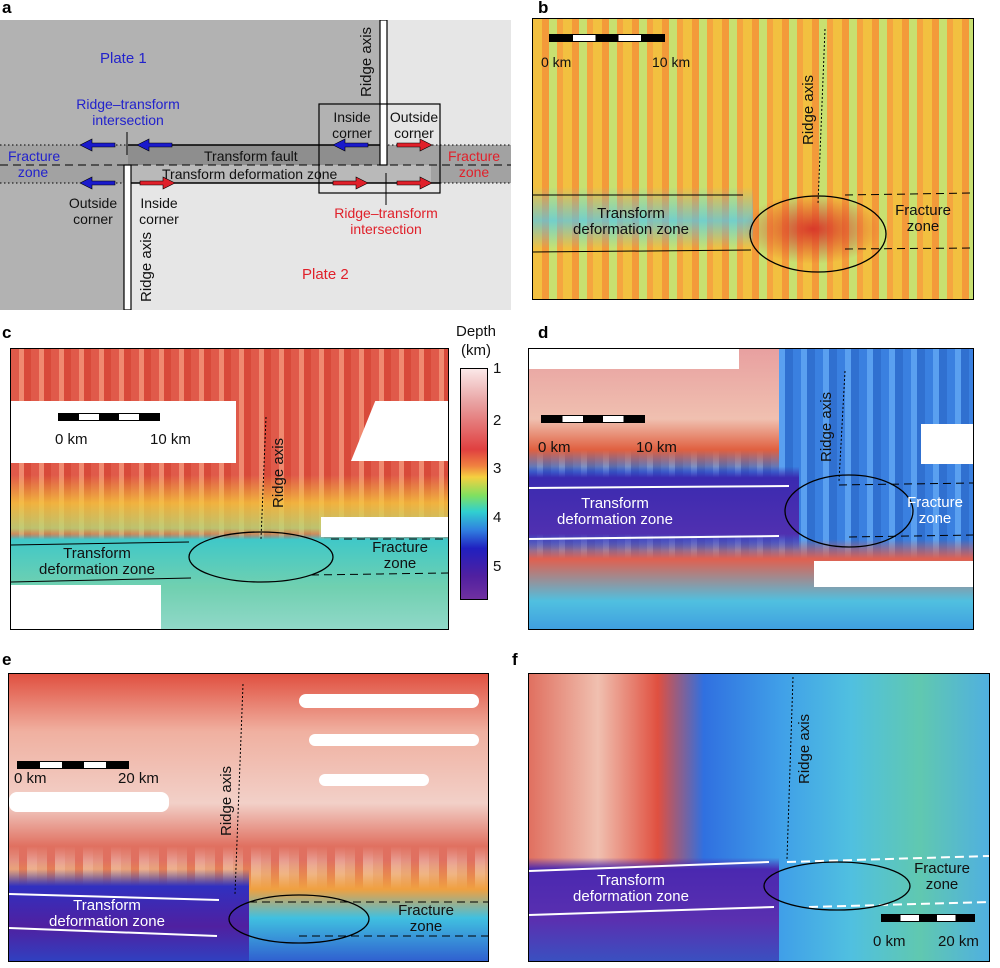 Image resolution: width=1000 pixels, height=968 pixels. I want to click on bathymetry-map-e, so click(248, 817).